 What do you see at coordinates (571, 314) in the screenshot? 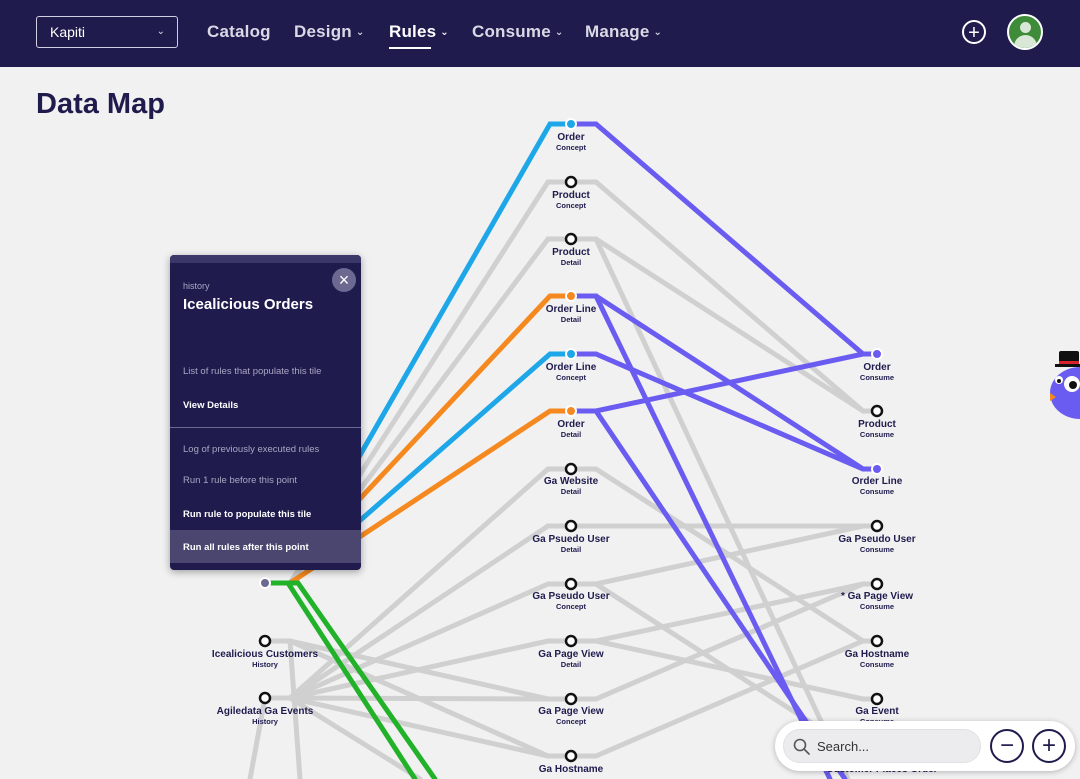
I see `node-label: Order Line Detail` at bounding box center [571, 314].